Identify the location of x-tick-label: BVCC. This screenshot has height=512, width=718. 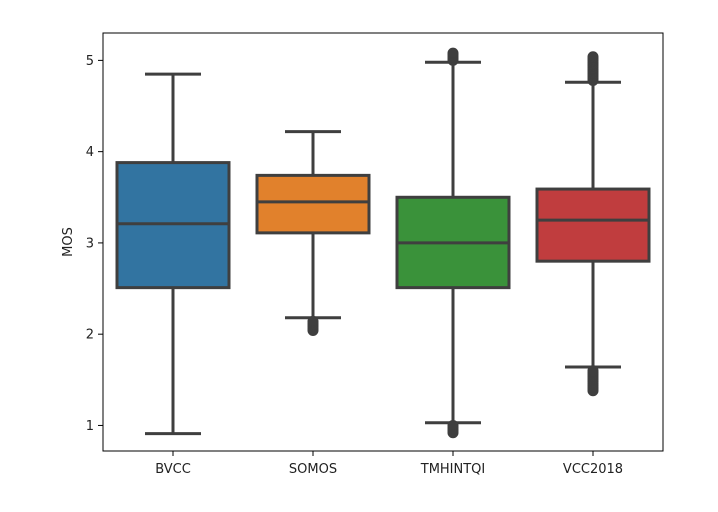
(173, 469).